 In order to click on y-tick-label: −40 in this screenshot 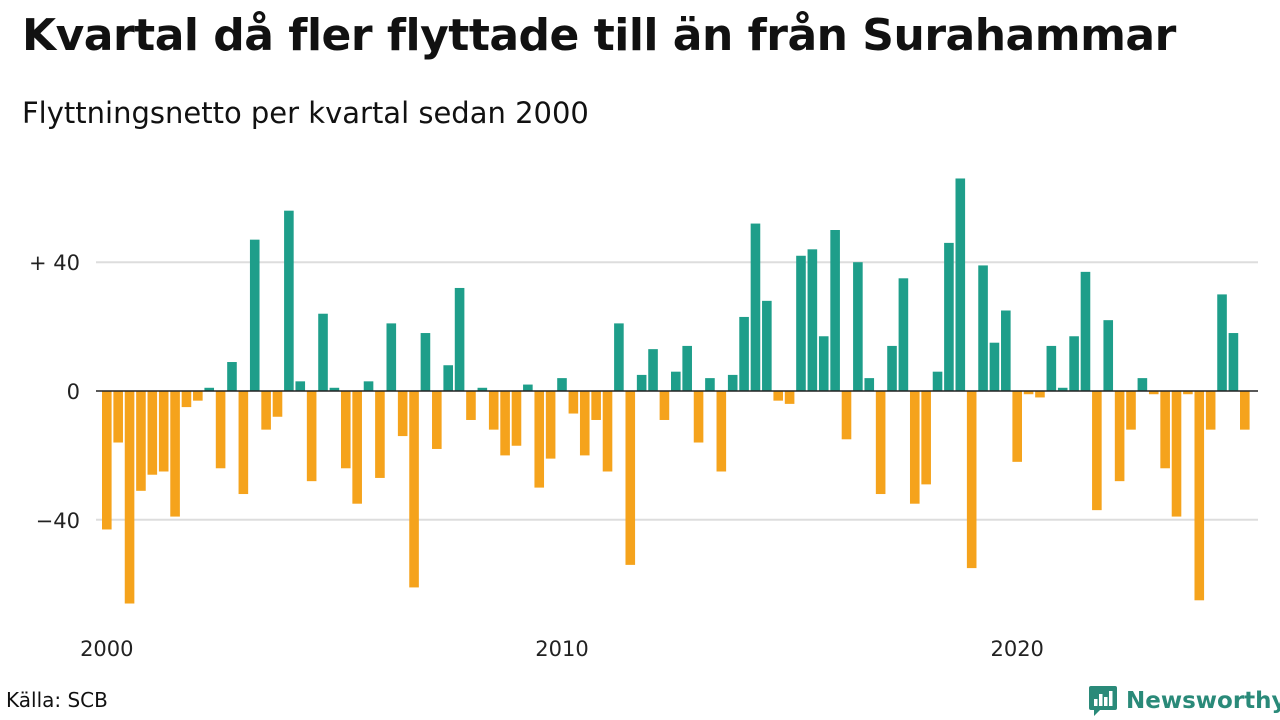, I will do `click(58, 521)`.